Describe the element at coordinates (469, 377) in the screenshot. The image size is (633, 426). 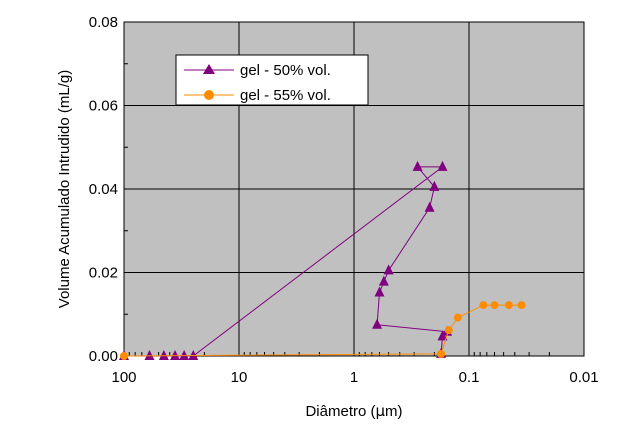
I see `x-tick-label: 0.1` at that location.